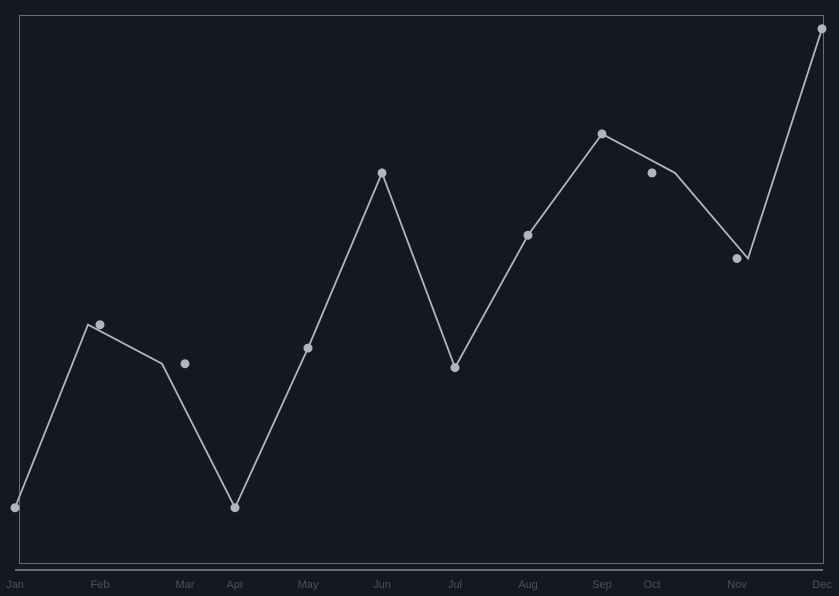 The width and height of the screenshot is (839, 596). Describe the element at coordinates (602, 134) in the screenshot. I see `marker-sep` at that location.